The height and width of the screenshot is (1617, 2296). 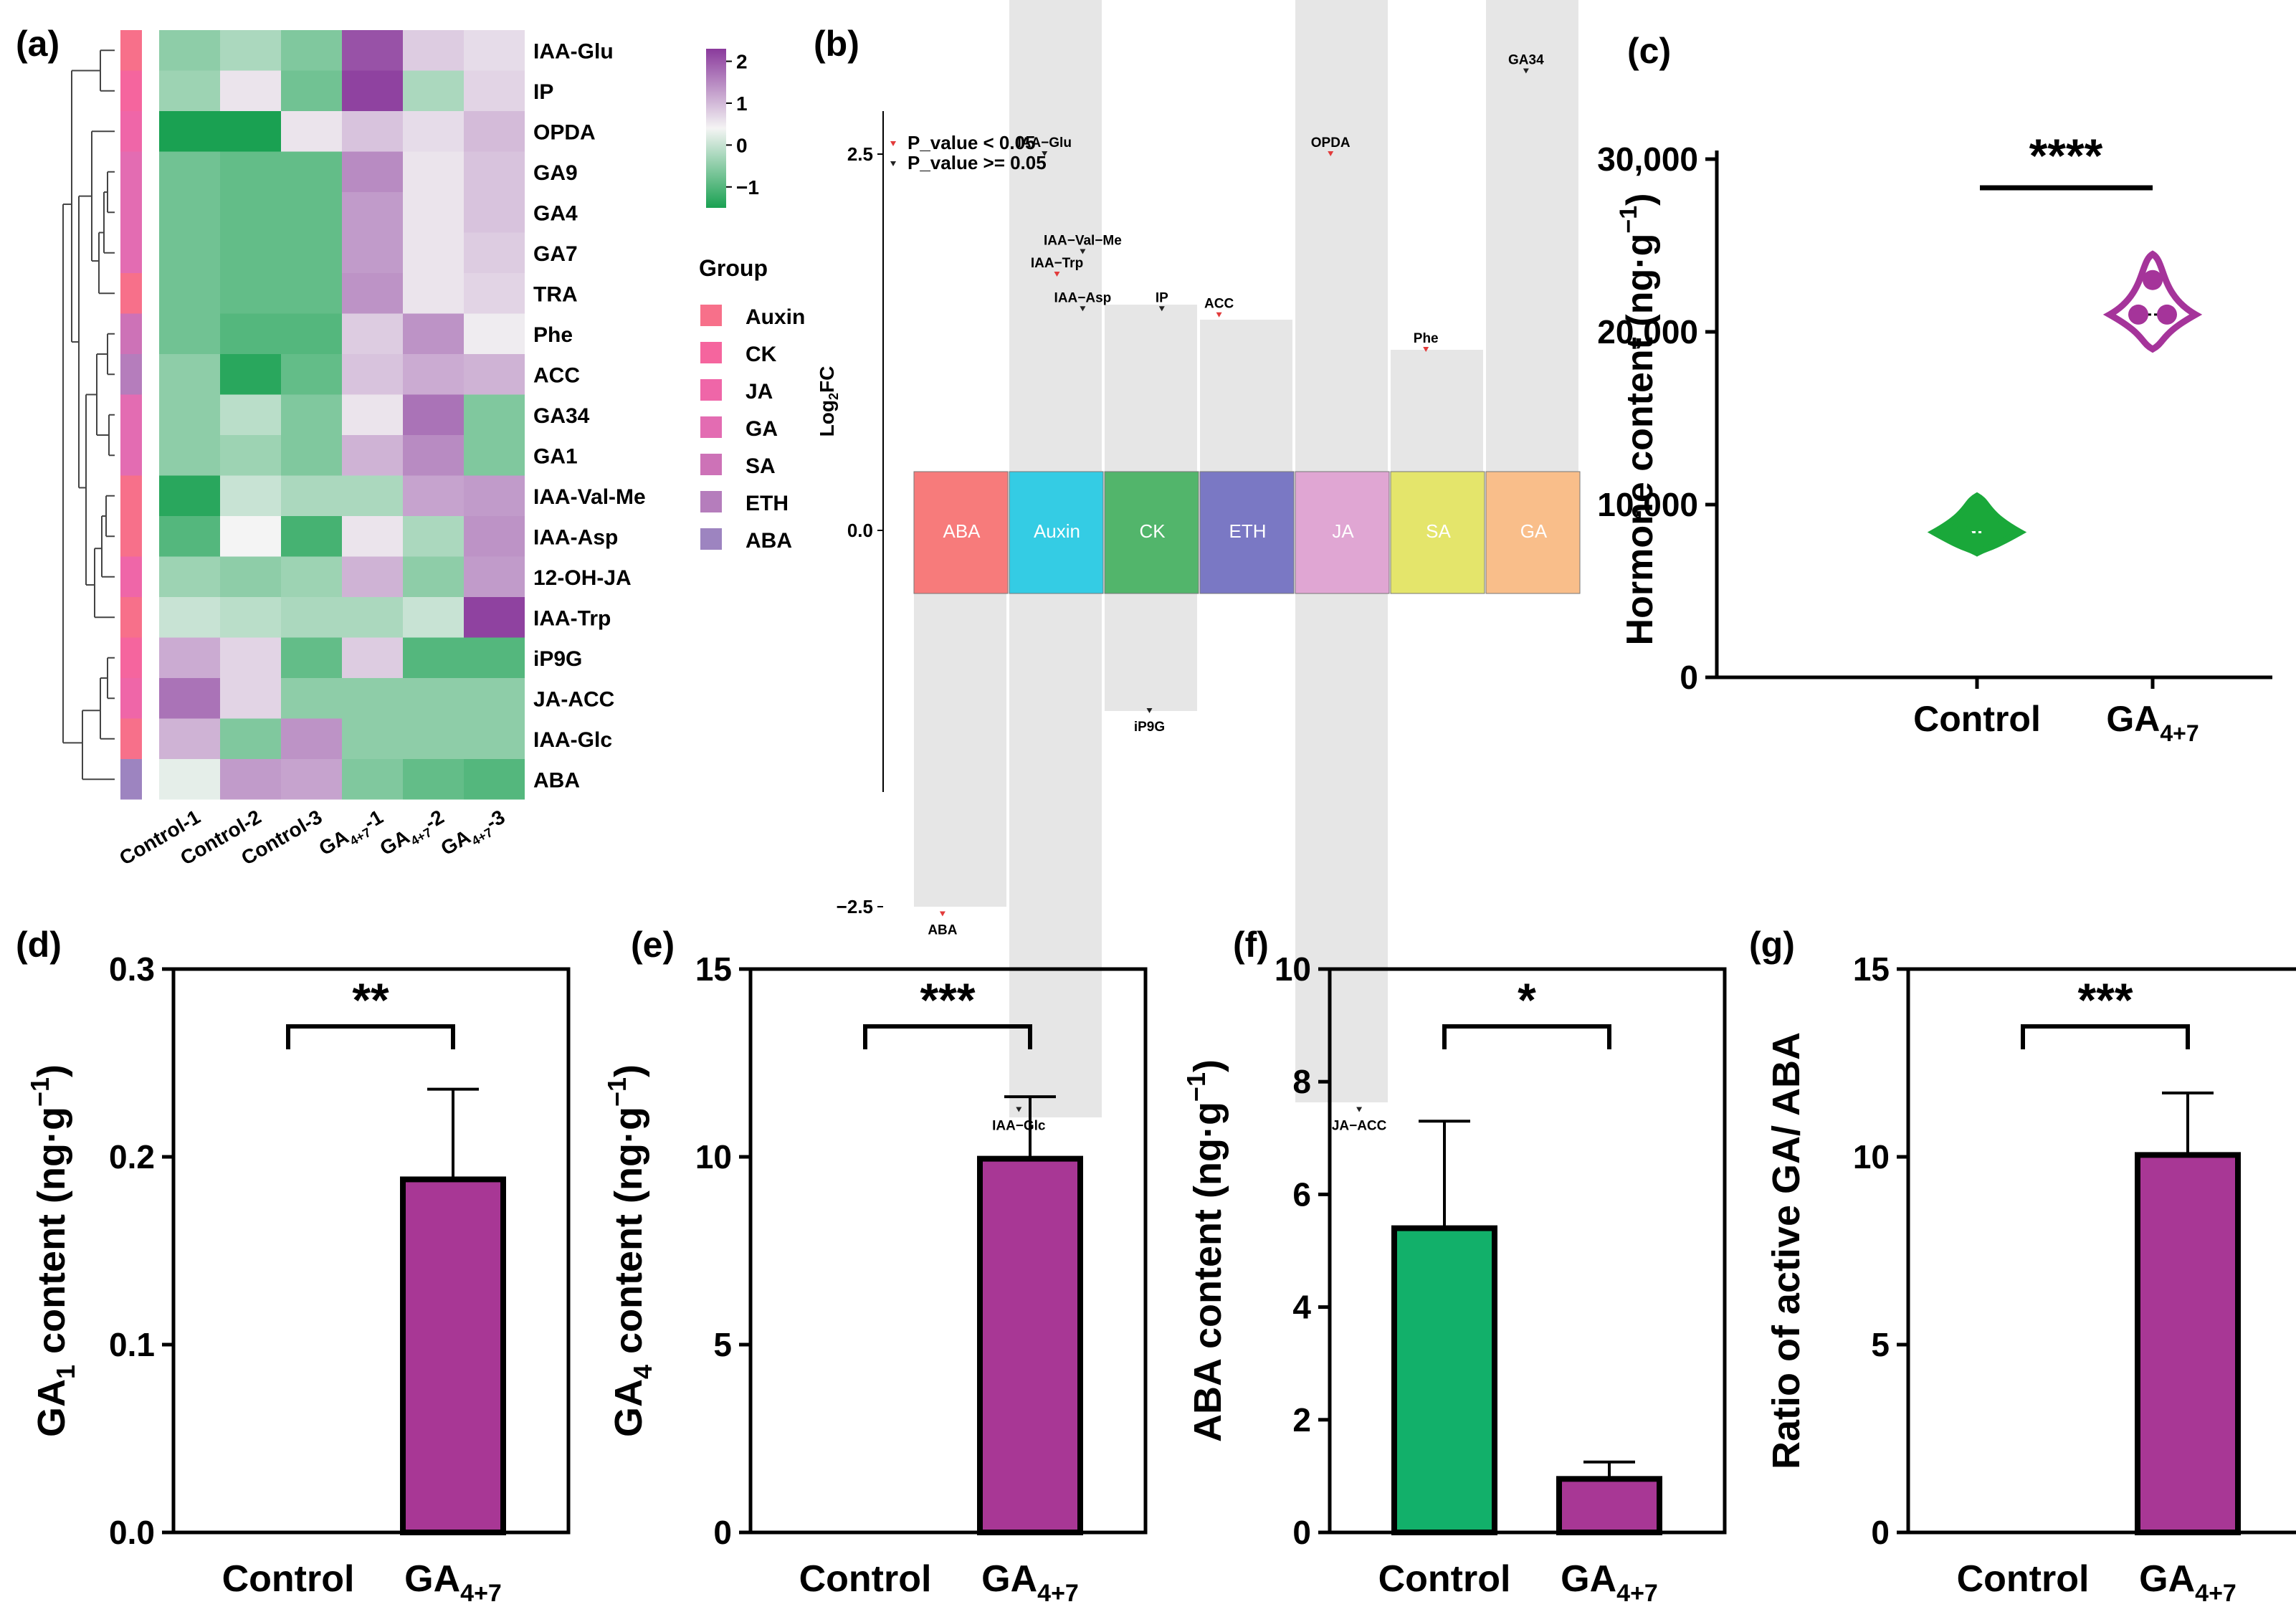 I want to click on significance-bracket, so click(x=2105, y=1036).